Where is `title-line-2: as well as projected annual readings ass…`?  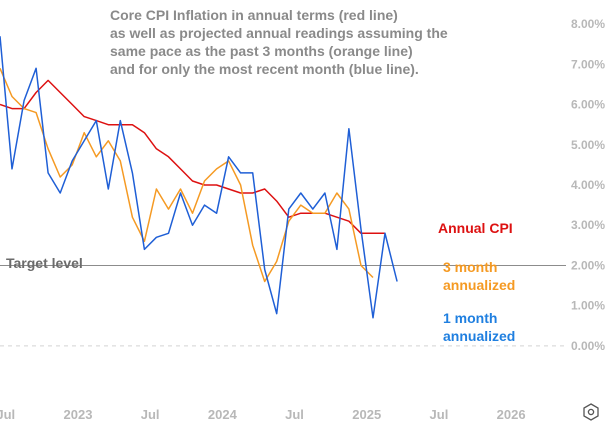
title-line-2: as well as projected annual readings ass… is located at coordinates (279, 33).